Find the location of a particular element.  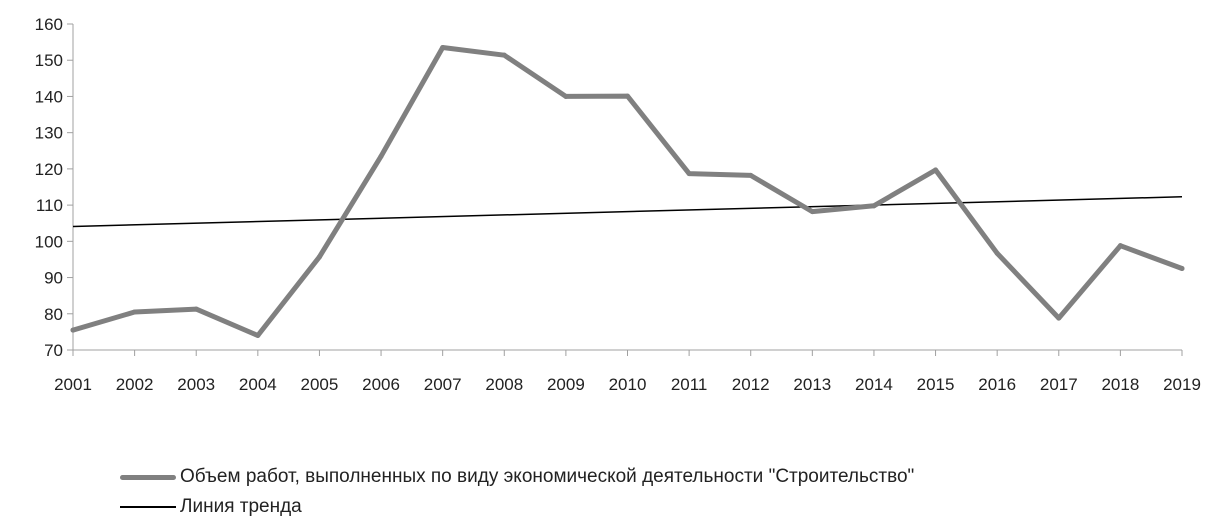

y-tick-label: 120 is located at coordinates (49, 169).